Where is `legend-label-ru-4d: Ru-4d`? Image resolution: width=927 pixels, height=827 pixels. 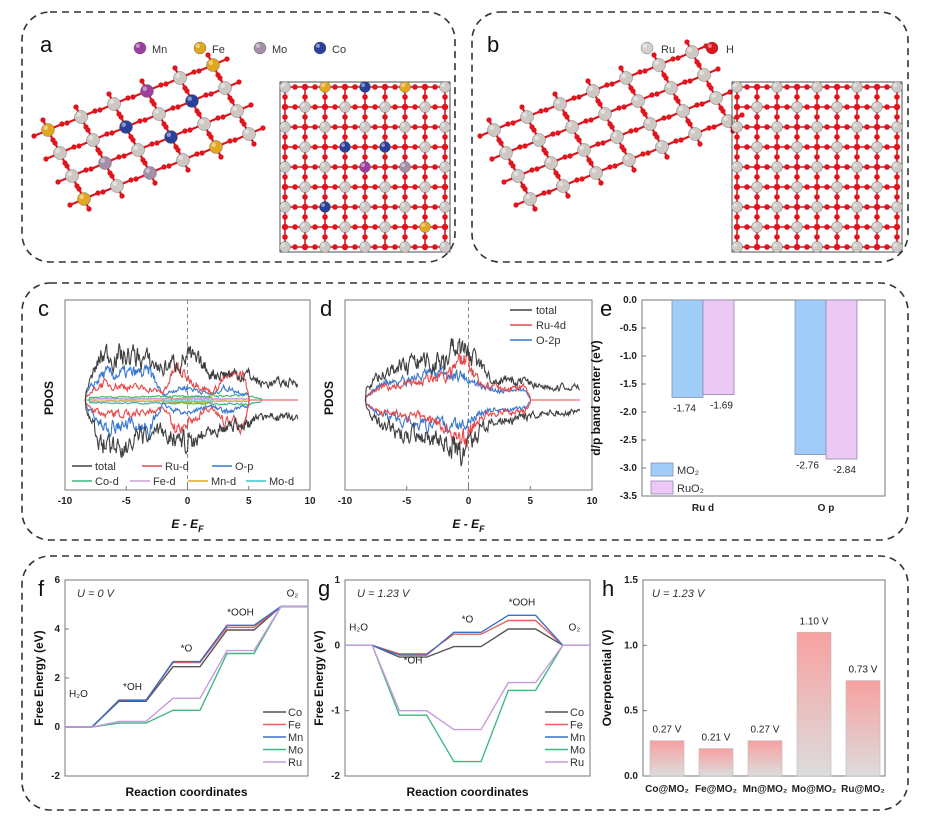
legend-label-ru-4d: Ru-4d is located at coordinates (551, 326).